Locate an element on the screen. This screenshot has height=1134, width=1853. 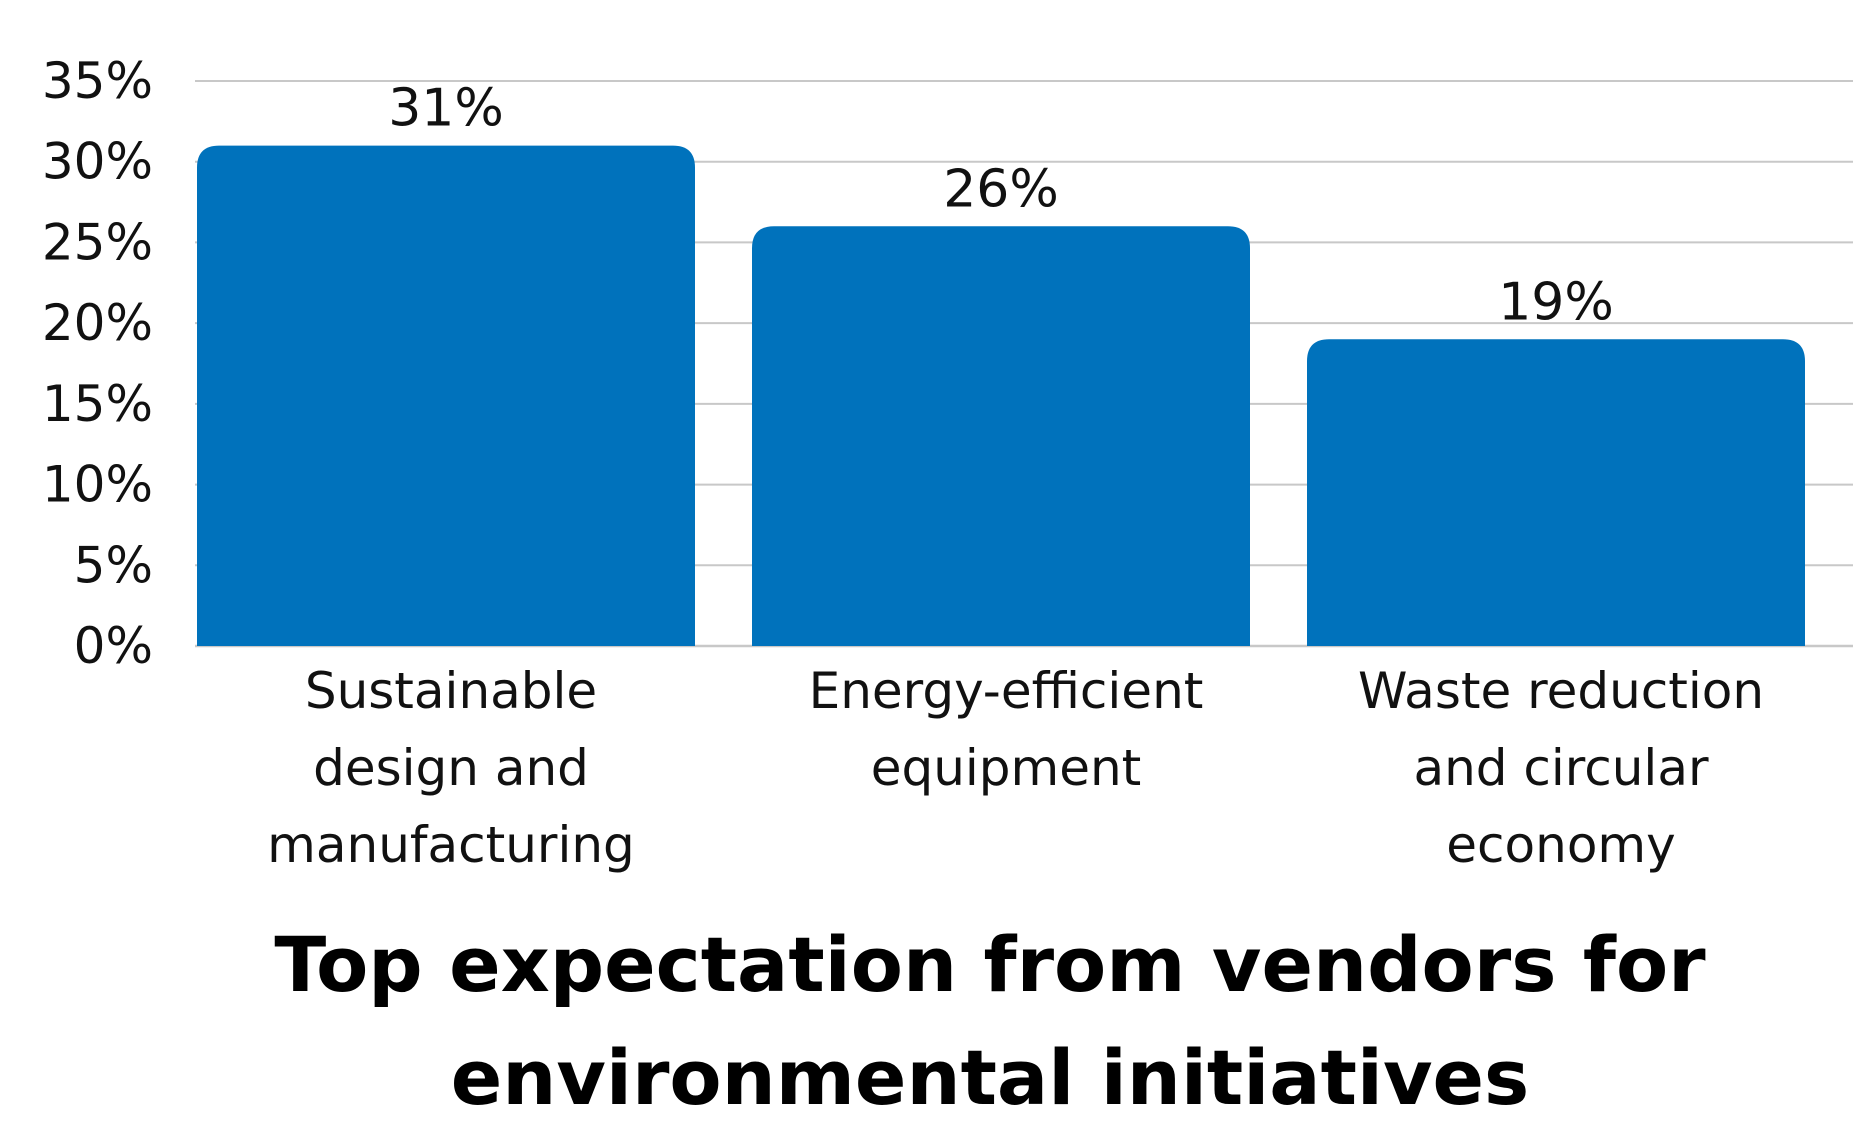
category-label-1-line-1: Sustainable is located at coordinates (451, 691).